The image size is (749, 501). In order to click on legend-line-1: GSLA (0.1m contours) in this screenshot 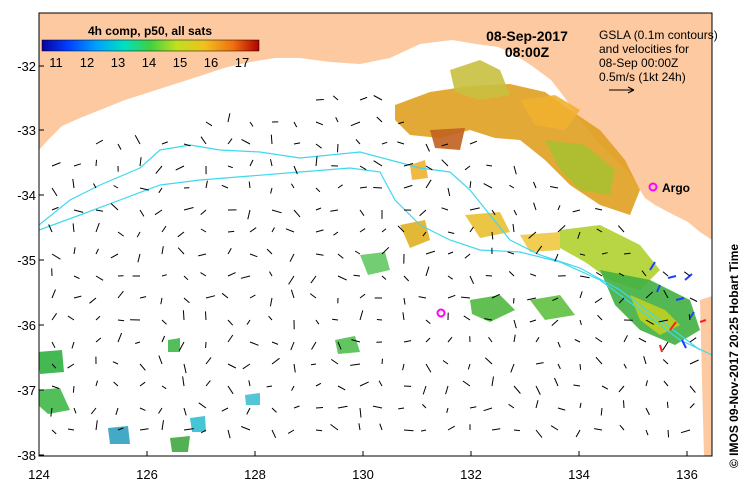, I will do `click(658, 35)`.